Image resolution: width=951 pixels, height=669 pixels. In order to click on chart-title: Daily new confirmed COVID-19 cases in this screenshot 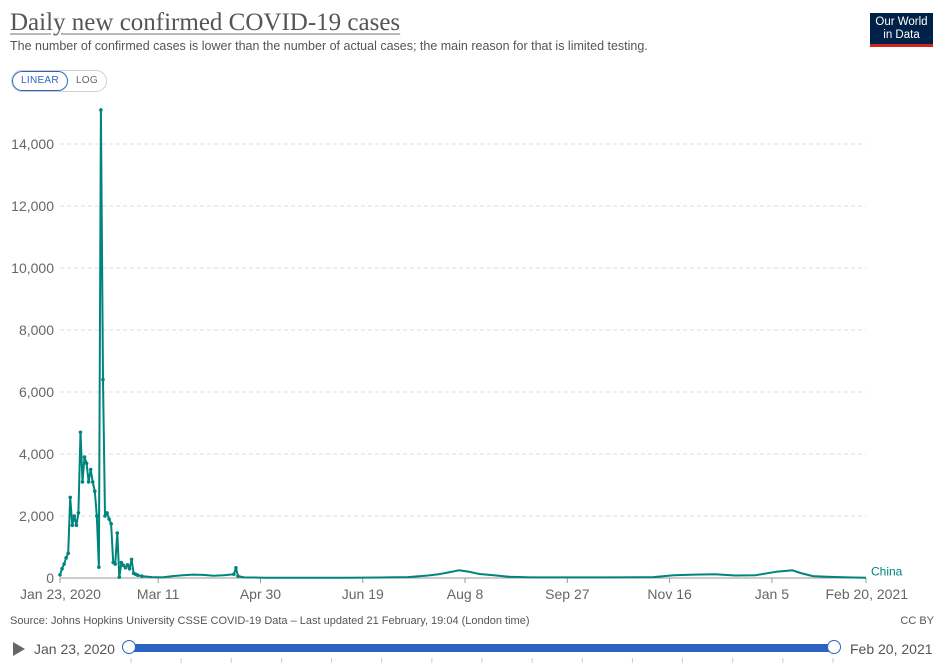, I will do `click(205, 22)`.